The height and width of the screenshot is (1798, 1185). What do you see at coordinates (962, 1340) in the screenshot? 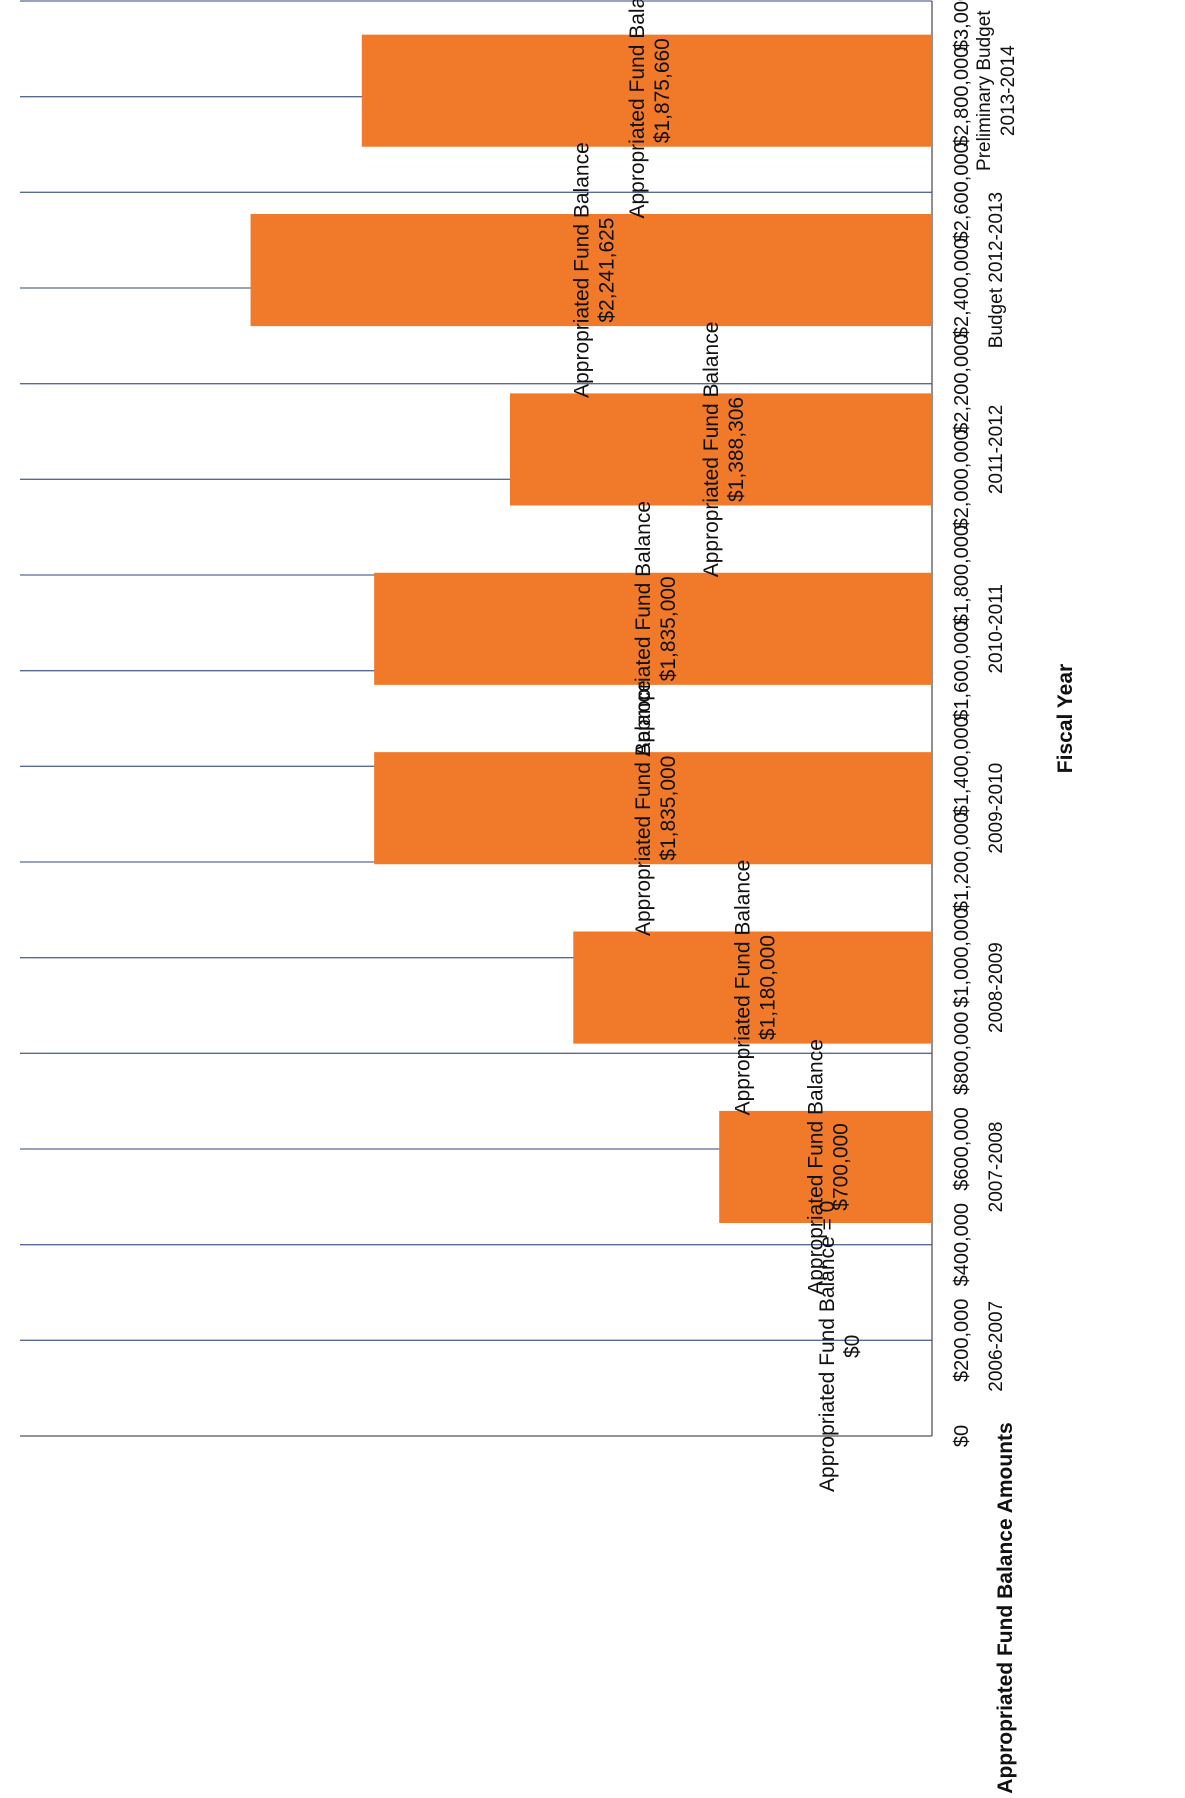
I see `y-tick-label: $200,000` at bounding box center [962, 1340].